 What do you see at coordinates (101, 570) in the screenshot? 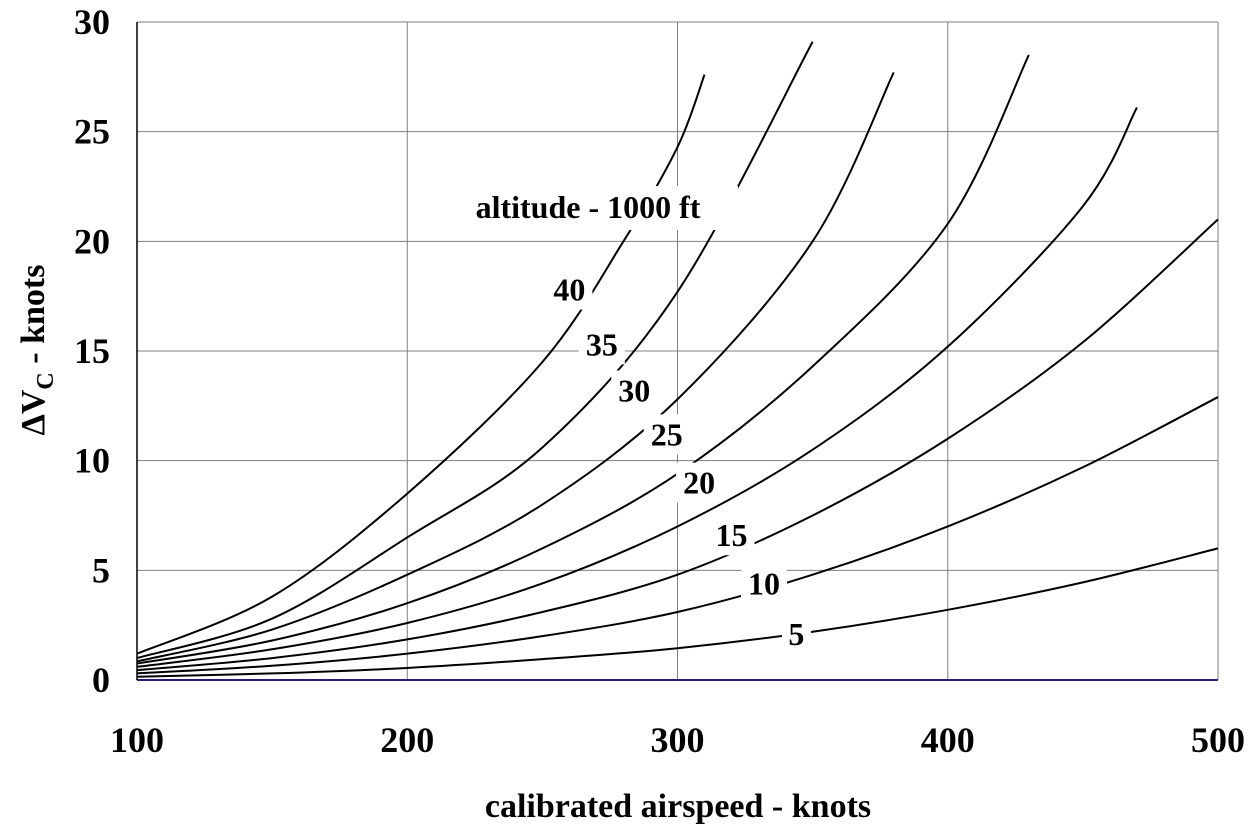
I see `y-tick-label-5: 5` at bounding box center [101, 570].